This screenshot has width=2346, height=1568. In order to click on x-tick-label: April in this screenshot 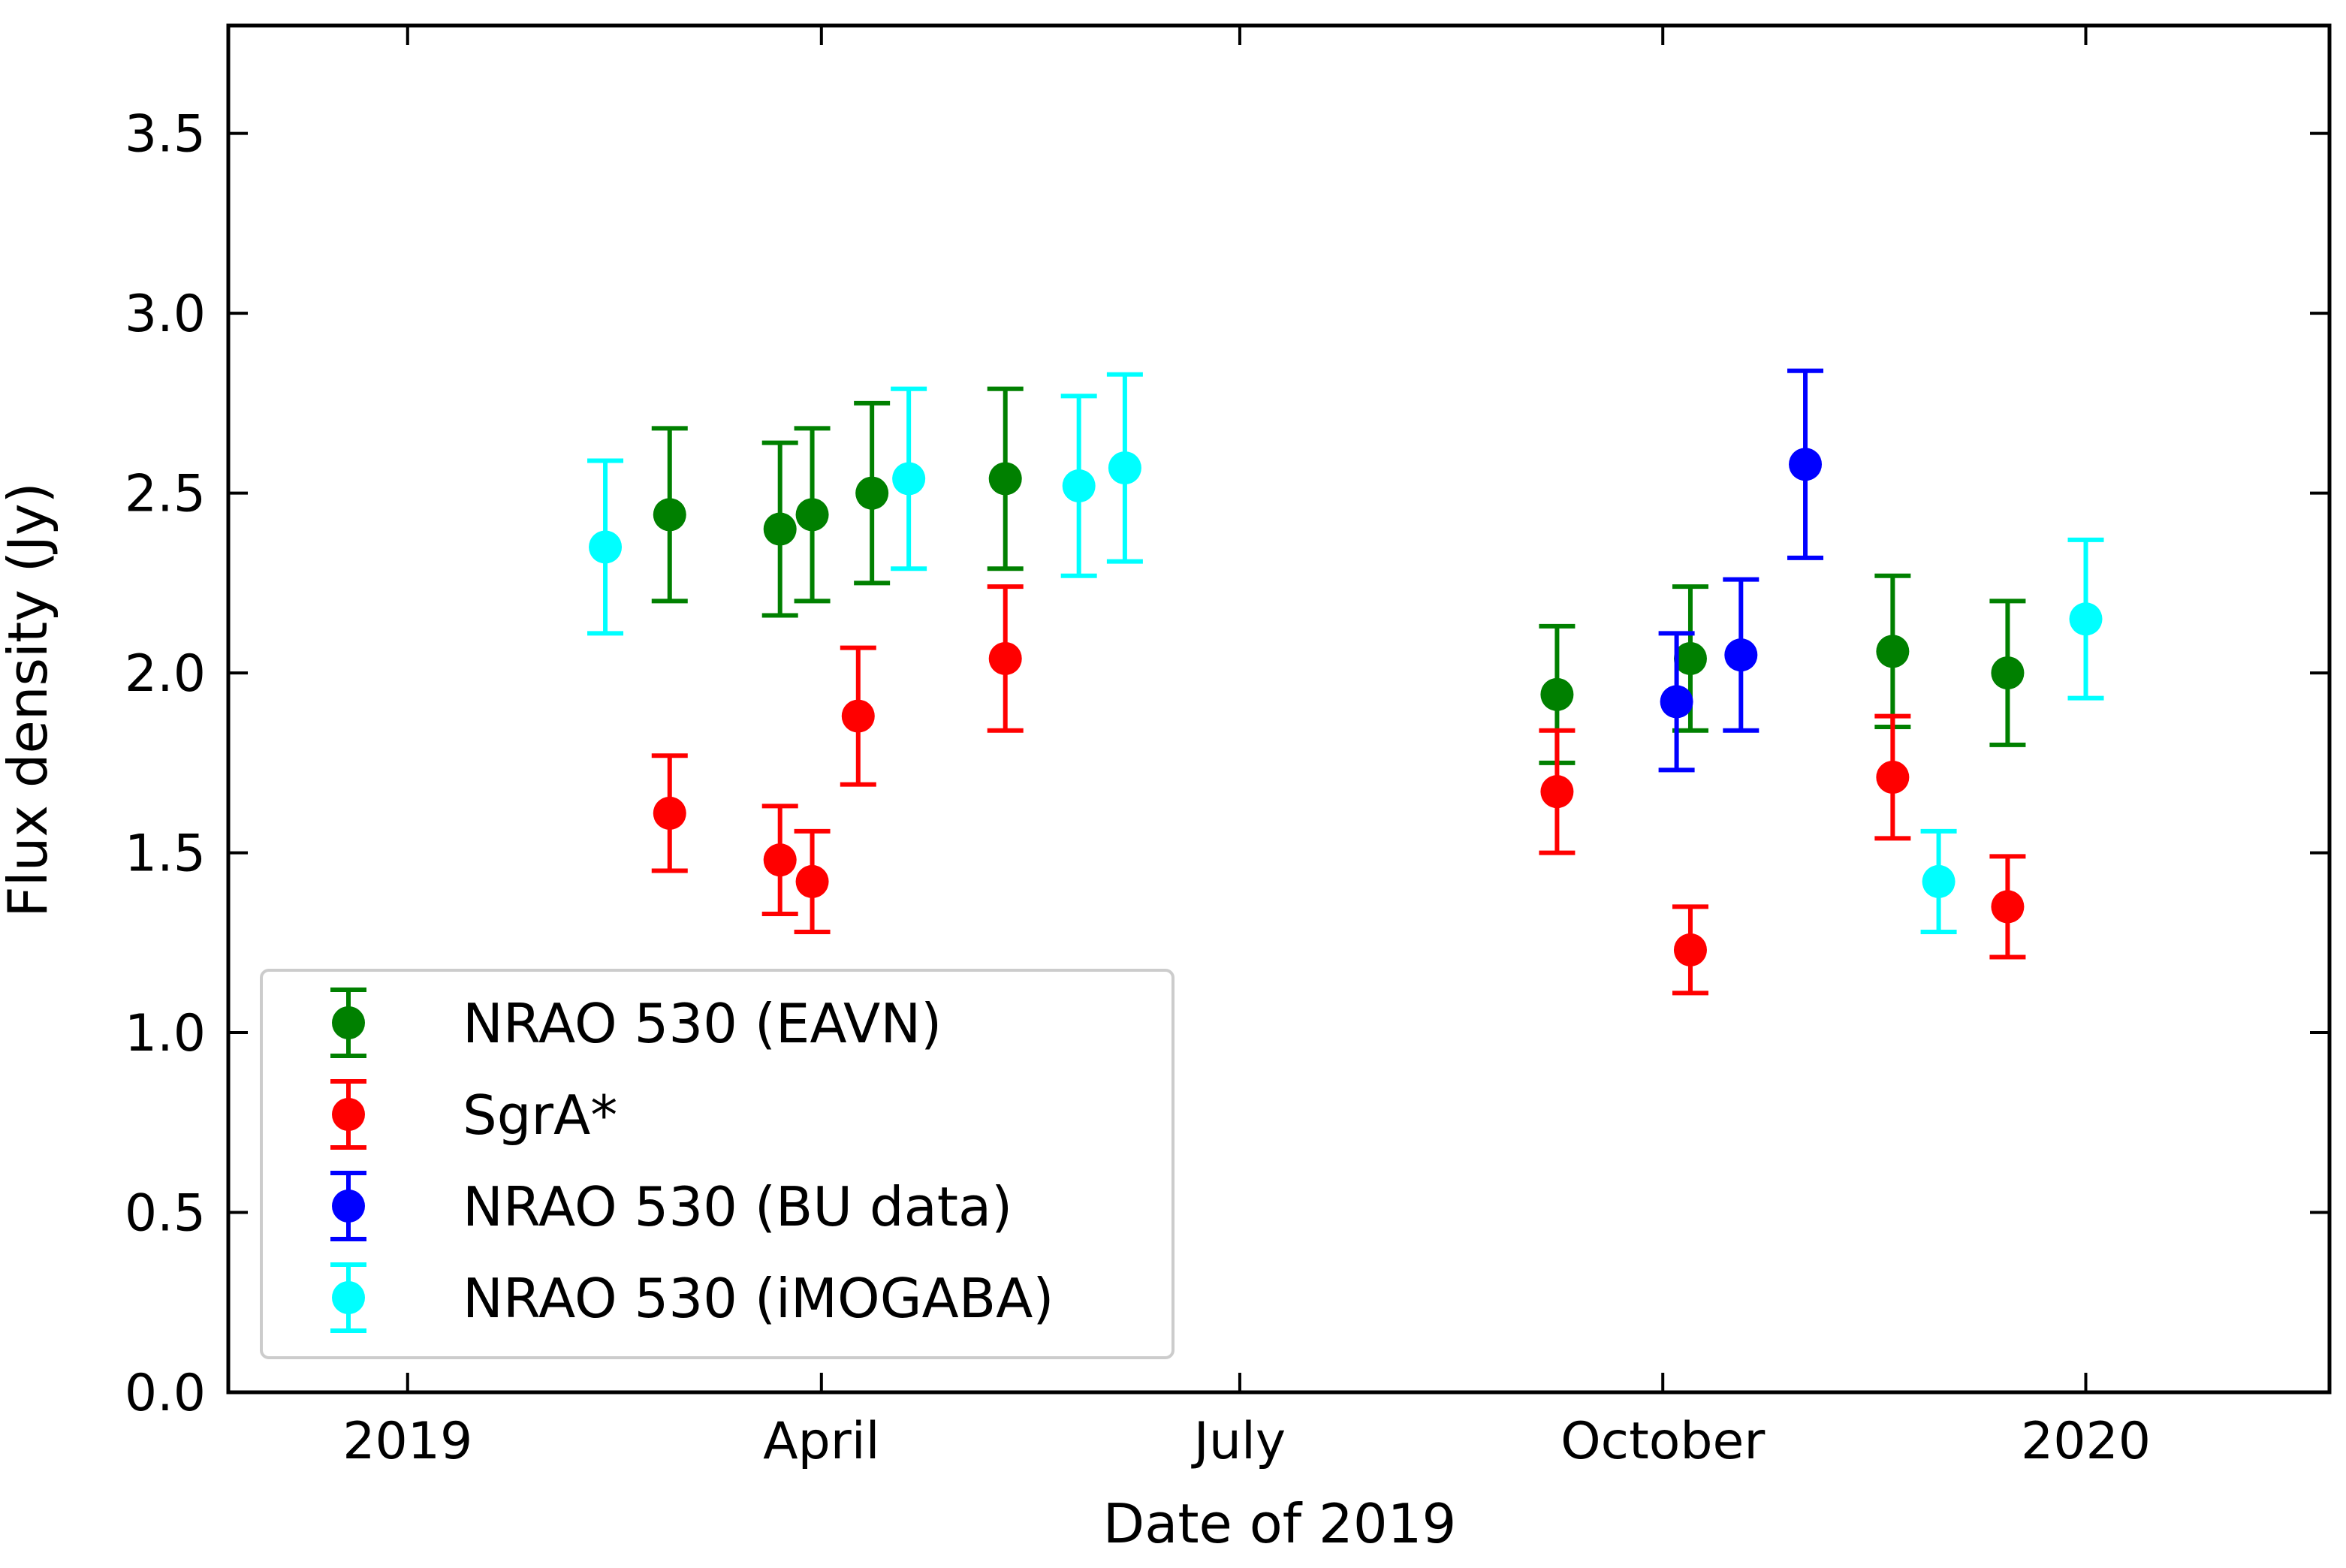, I will do `click(821, 1441)`.